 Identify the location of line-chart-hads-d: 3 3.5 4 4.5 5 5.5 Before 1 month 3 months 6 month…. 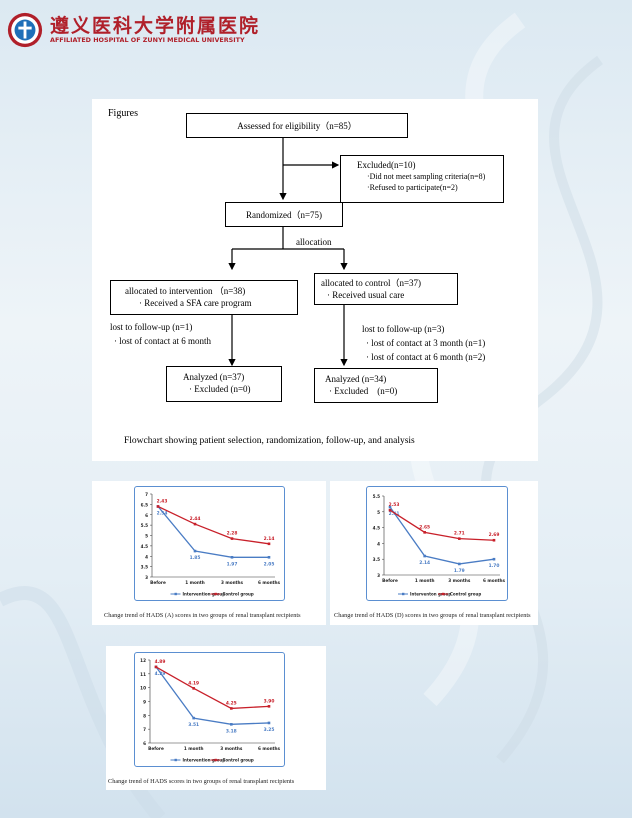
(439, 545).